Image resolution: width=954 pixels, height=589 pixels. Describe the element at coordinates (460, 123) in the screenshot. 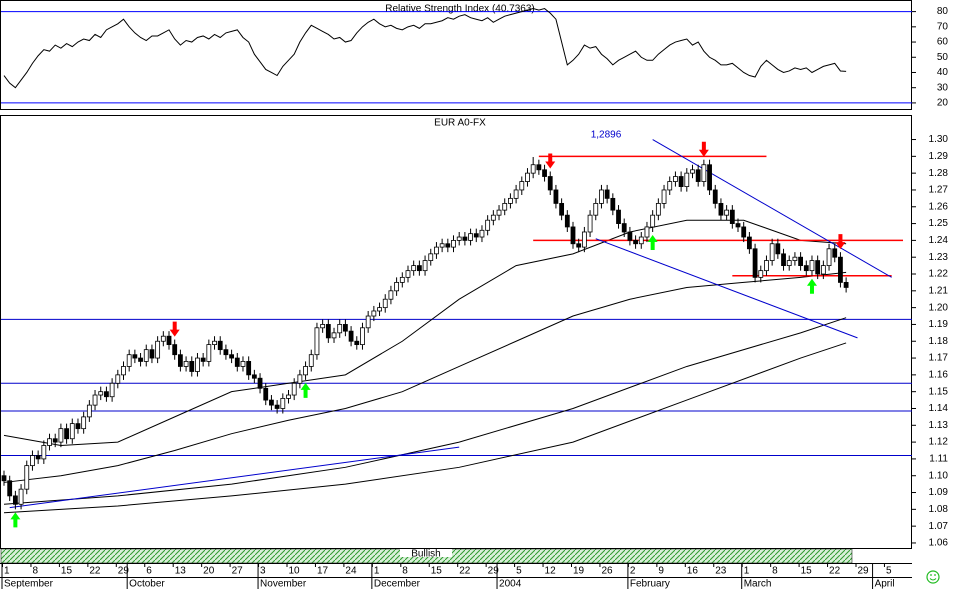

I see `price-title: EUR A0-FX` at that location.